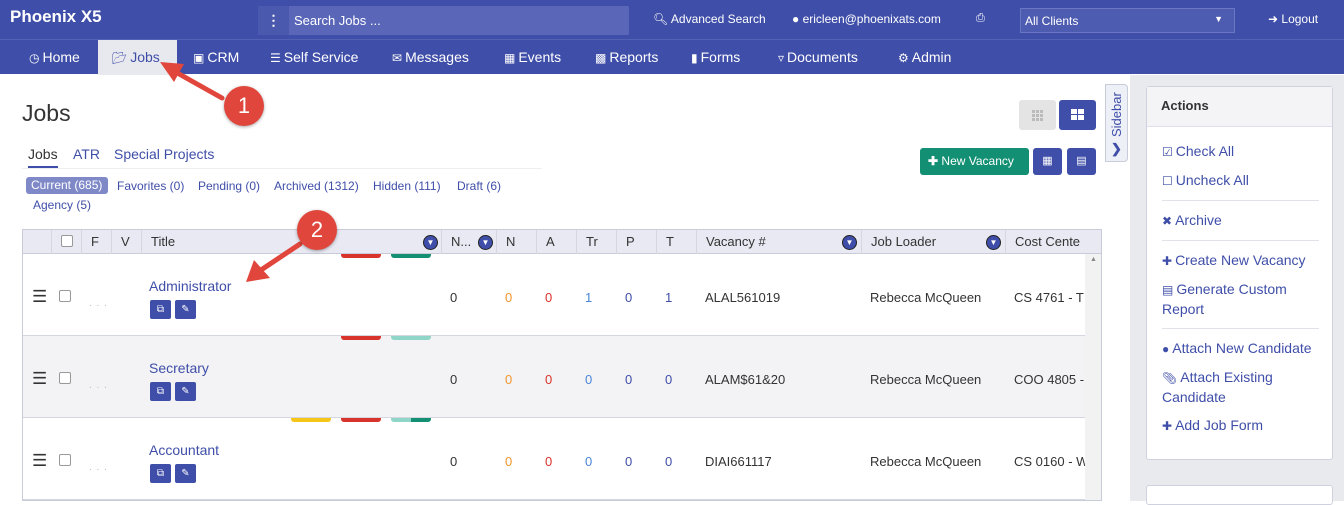  I want to click on generate-report-action: ▤ Generate Custom Report, so click(1244, 299).